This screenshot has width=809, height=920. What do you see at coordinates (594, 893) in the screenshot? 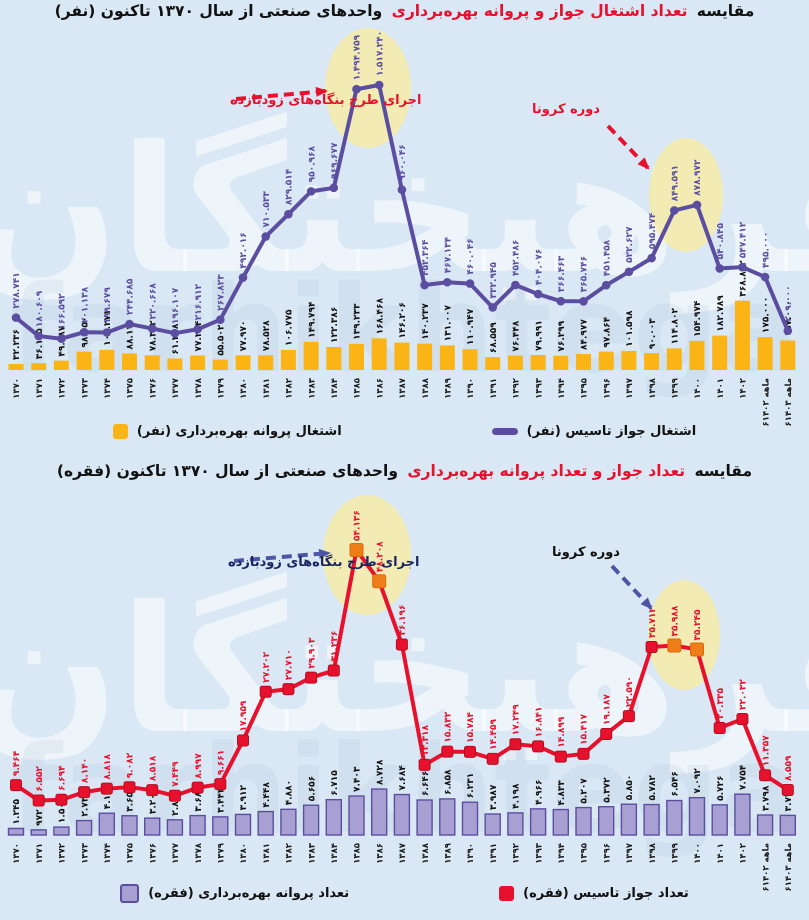
I see `legend-item: تعداد جواز تاسیس (فقره)` at bounding box center [594, 893].